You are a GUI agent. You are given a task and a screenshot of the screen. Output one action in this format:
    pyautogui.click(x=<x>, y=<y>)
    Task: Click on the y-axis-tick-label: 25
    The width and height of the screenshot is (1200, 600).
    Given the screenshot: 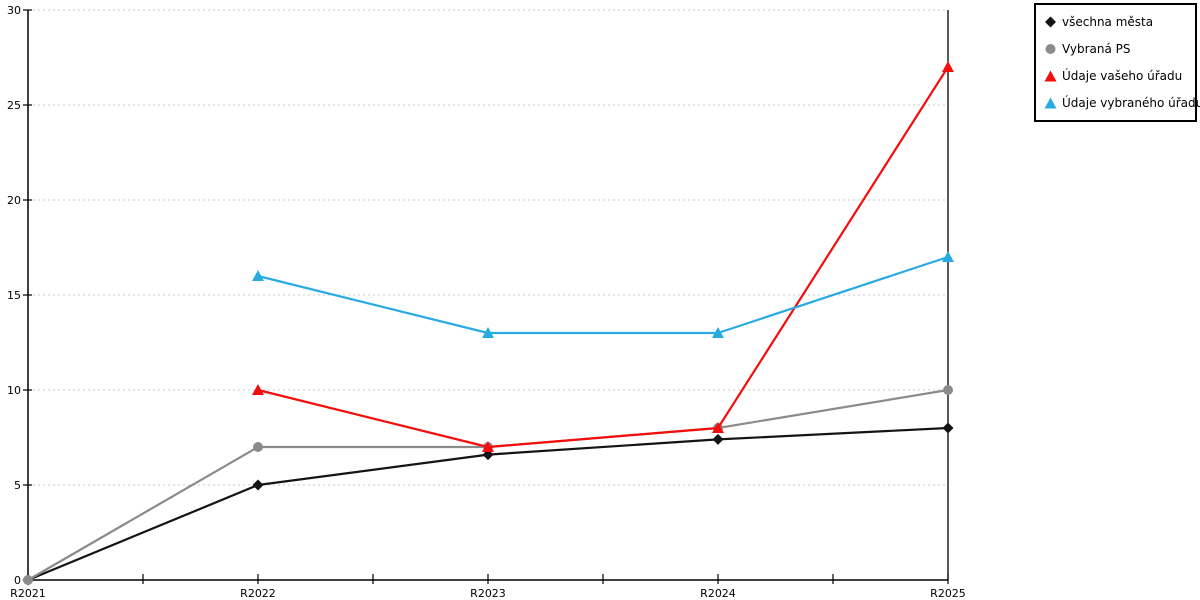 What is the action you would take?
    pyautogui.click(x=14, y=105)
    